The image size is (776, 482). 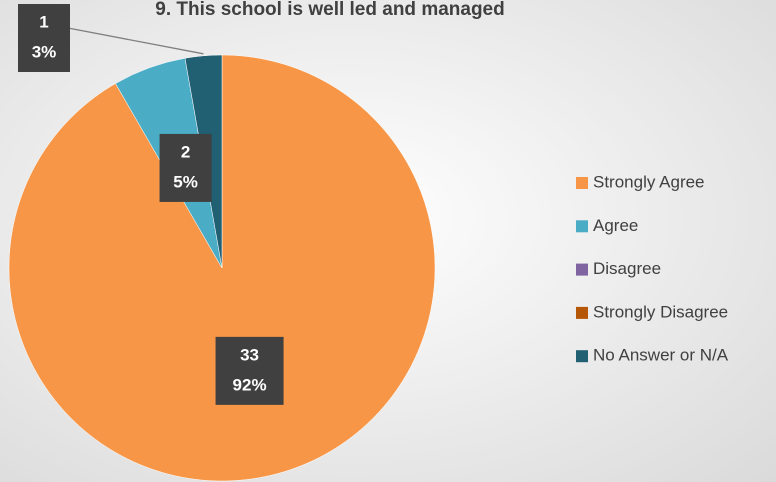 I want to click on leader-line, so click(x=135, y=41).